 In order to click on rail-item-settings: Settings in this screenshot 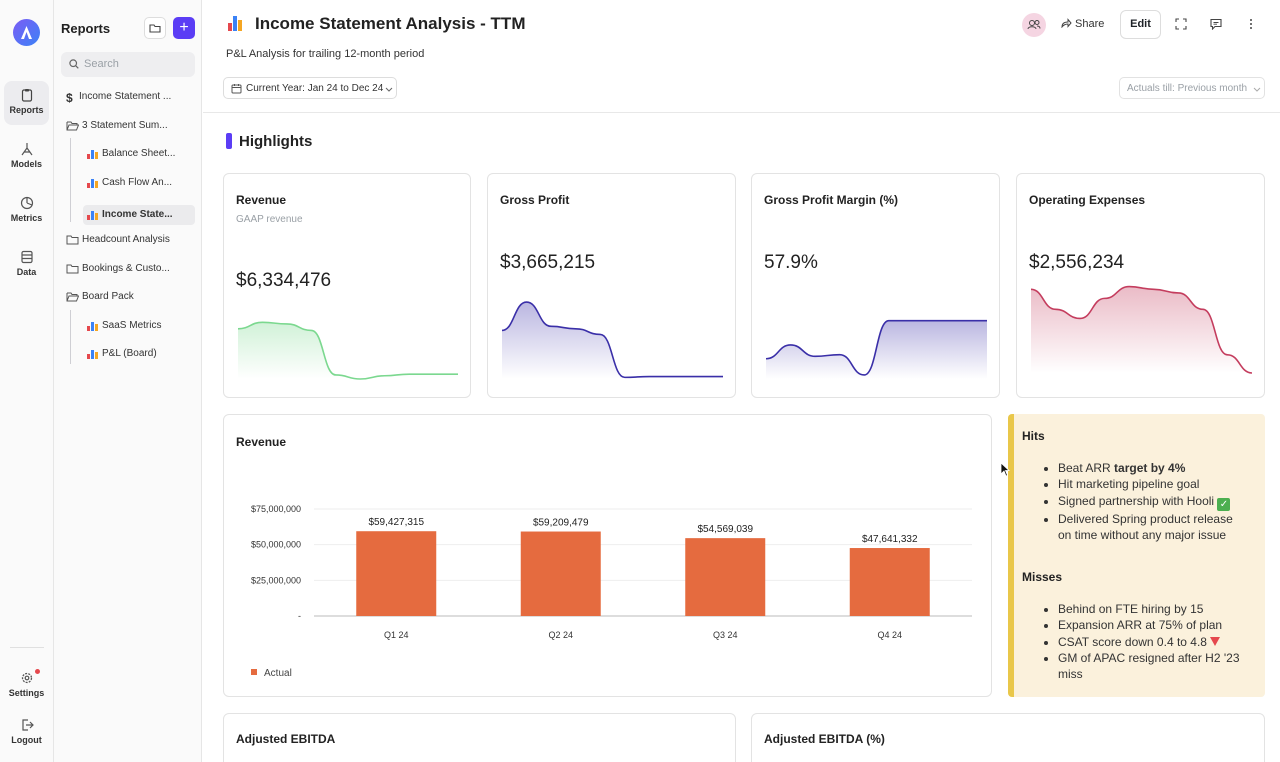, I will do `click(26, 686)`.